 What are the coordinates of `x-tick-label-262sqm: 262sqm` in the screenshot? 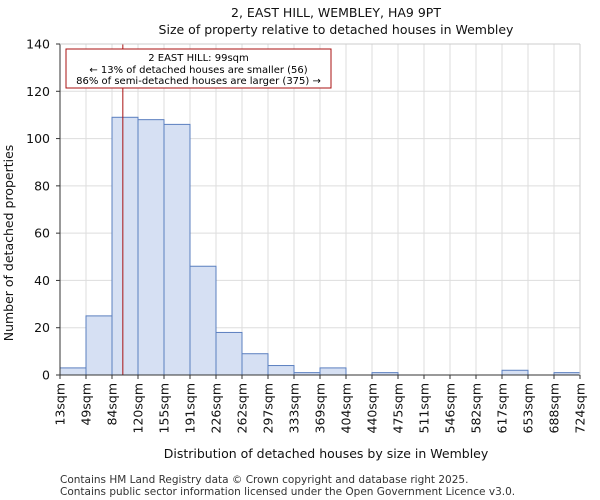 It's located at (242, 408).